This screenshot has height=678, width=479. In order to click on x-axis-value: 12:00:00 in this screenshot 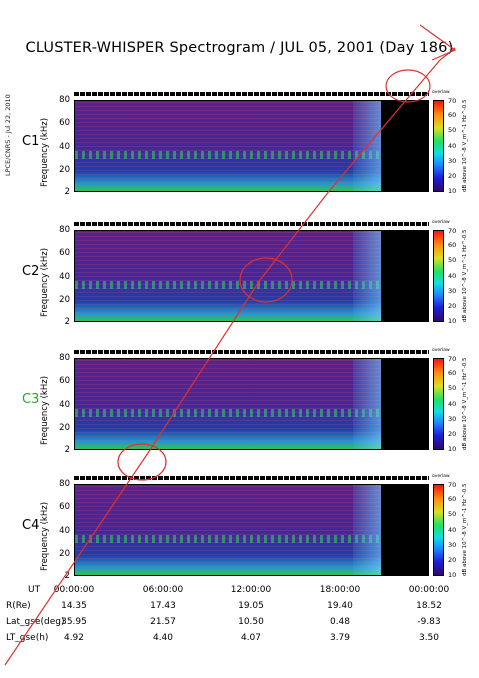, I will do `click(251, 590)`.